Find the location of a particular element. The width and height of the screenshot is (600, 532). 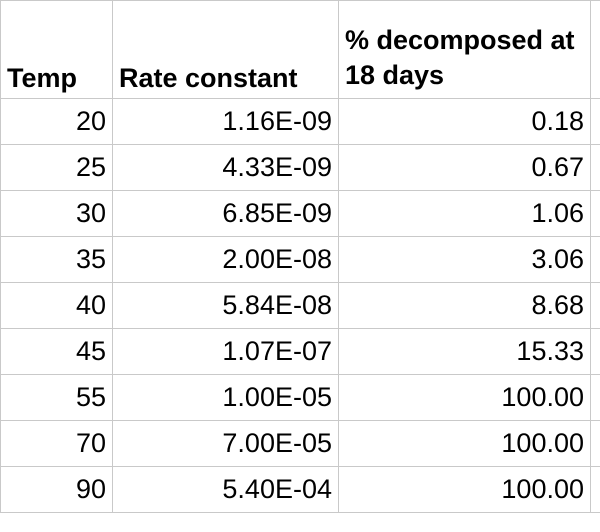

table-row: 30 6.85E-09 1.06 is located at coordinates (300, 213).